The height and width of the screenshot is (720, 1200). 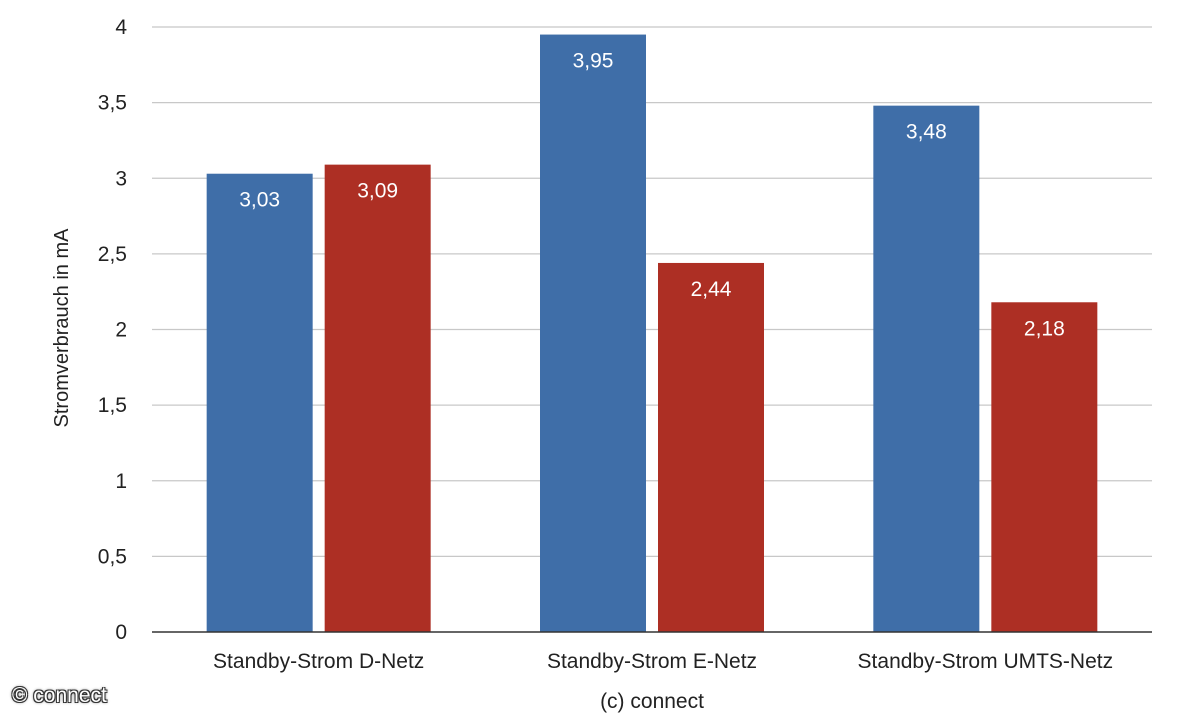 I want to click on data-label: 2,44, so click(x=711, y=289).